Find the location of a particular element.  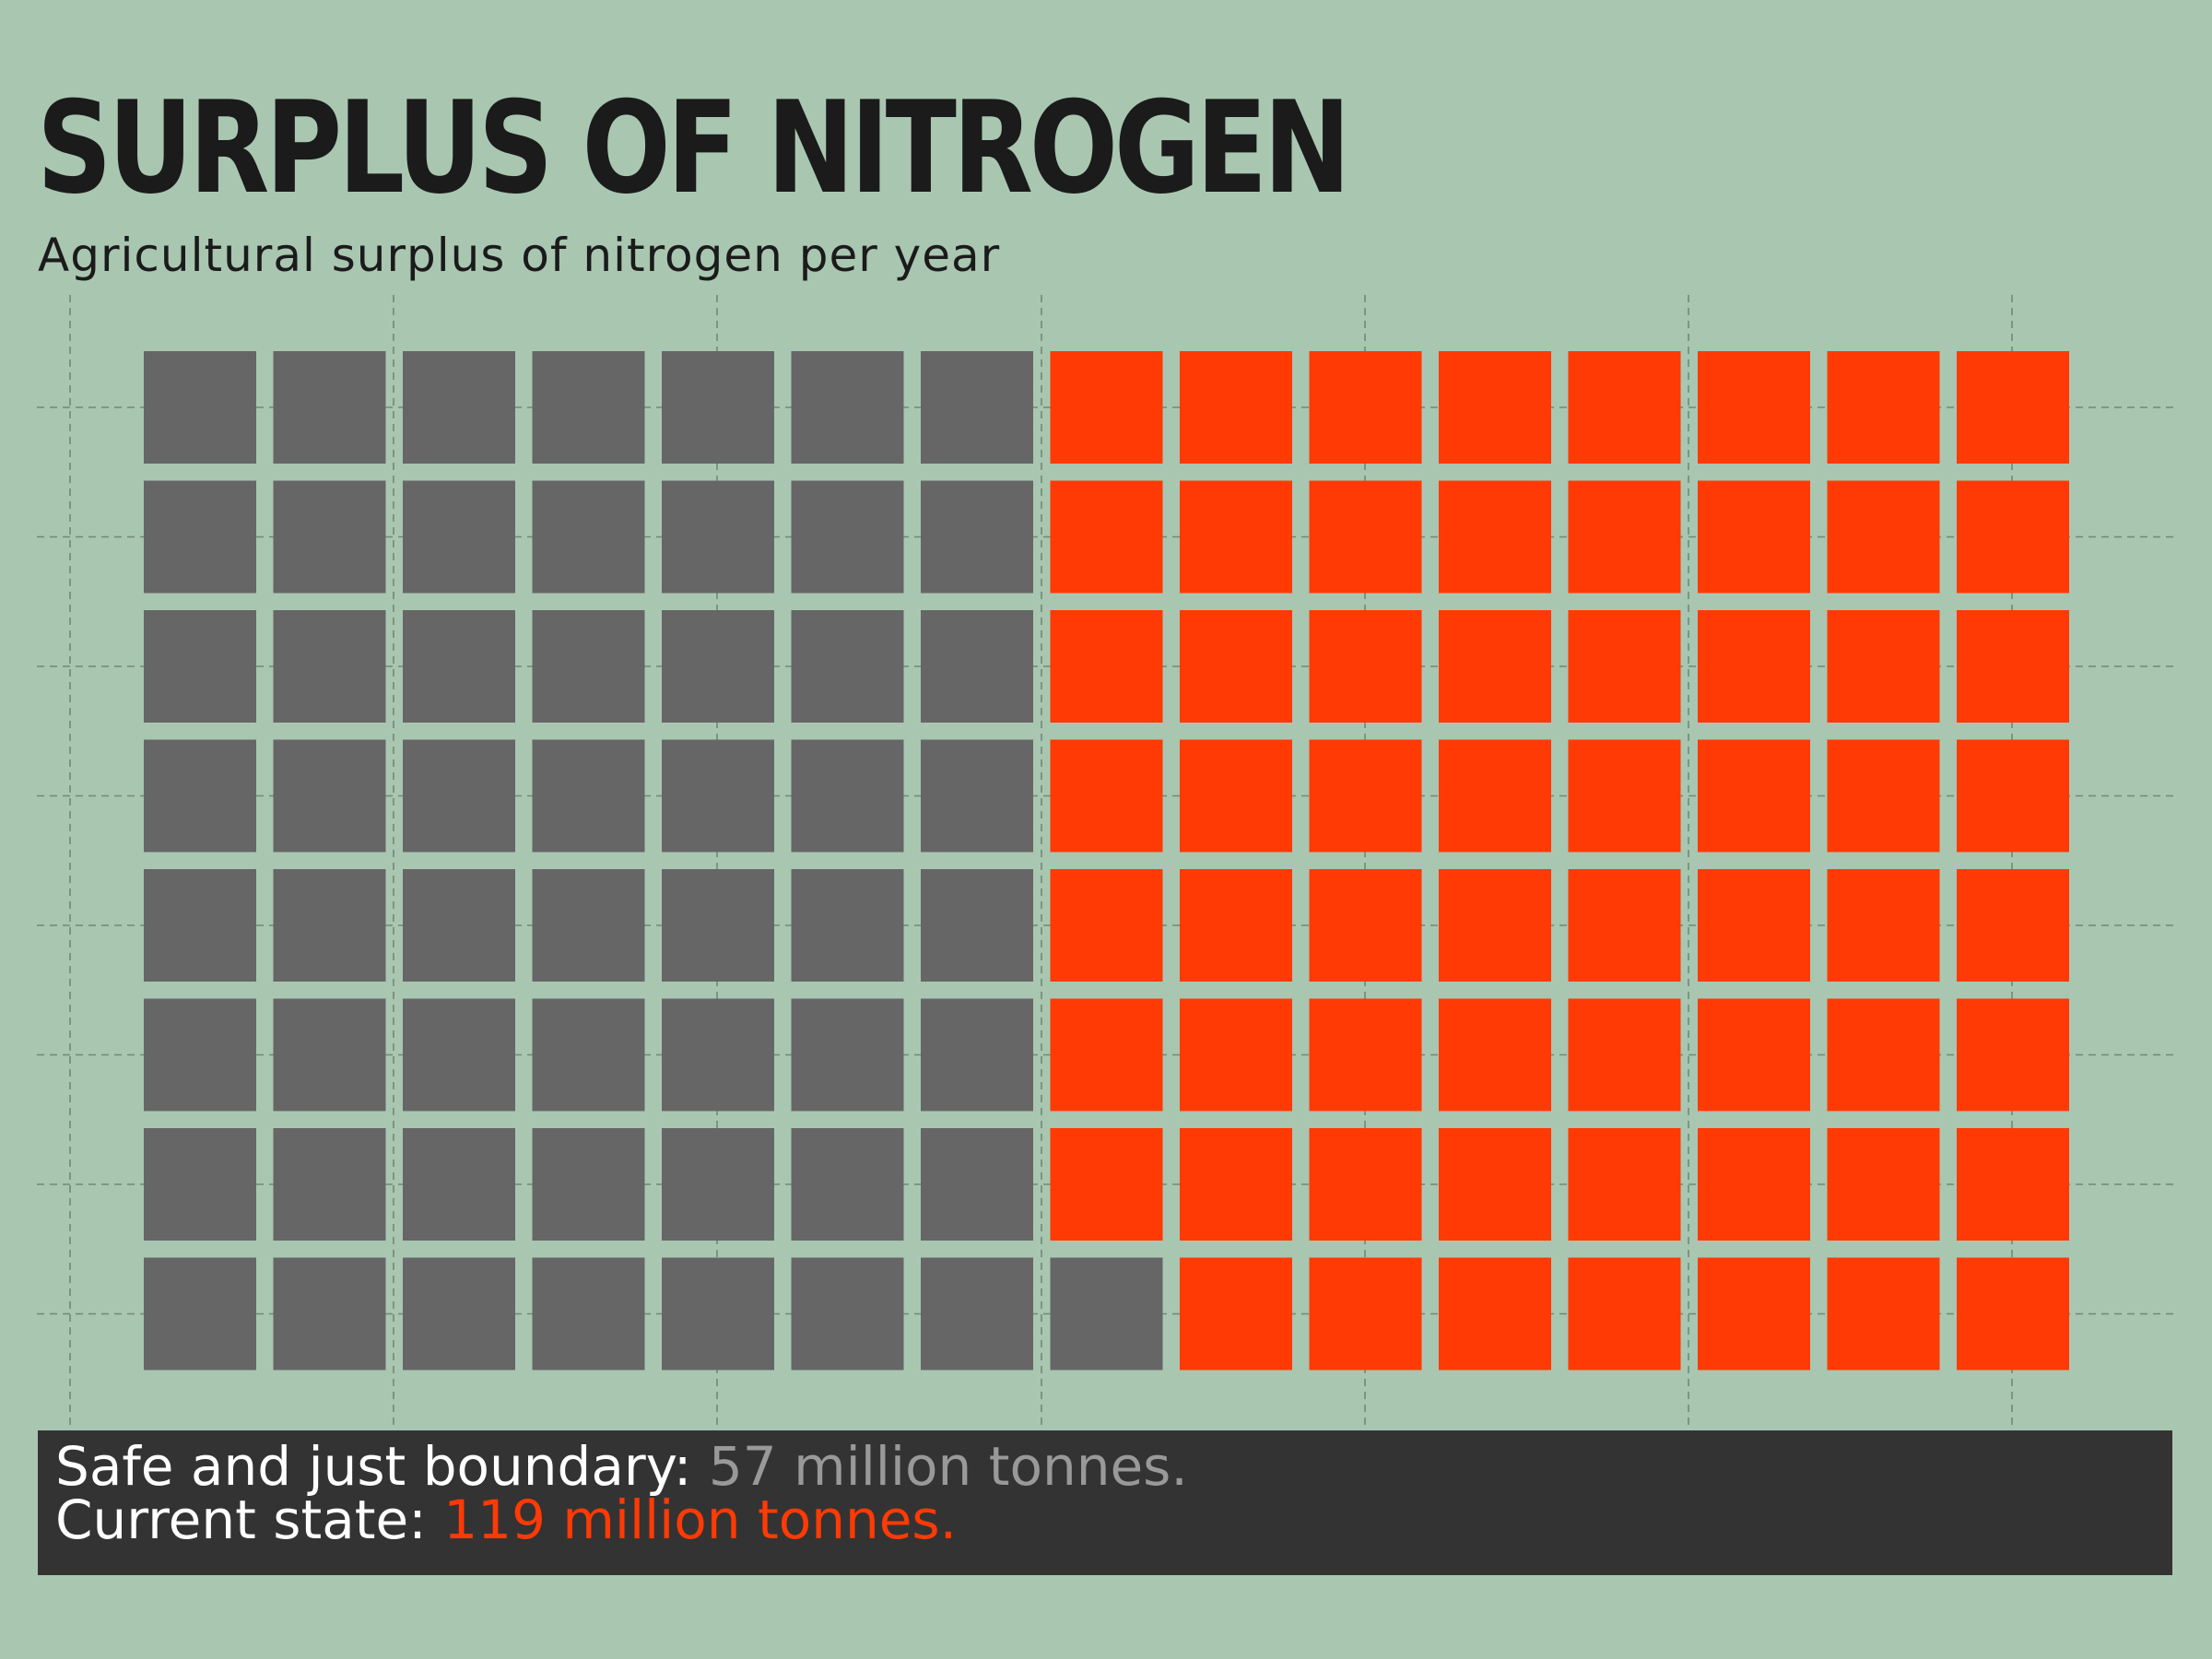

chart-title: SURPLUS OF NITROGEN is located at coordinates (694, 148).